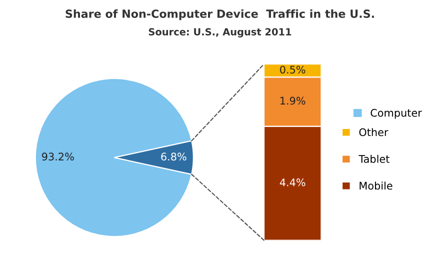  What do you see at coordinates (374, 158) in the screenshot?
I see `legend-label: Tablet` at bounding box center [374, 158].